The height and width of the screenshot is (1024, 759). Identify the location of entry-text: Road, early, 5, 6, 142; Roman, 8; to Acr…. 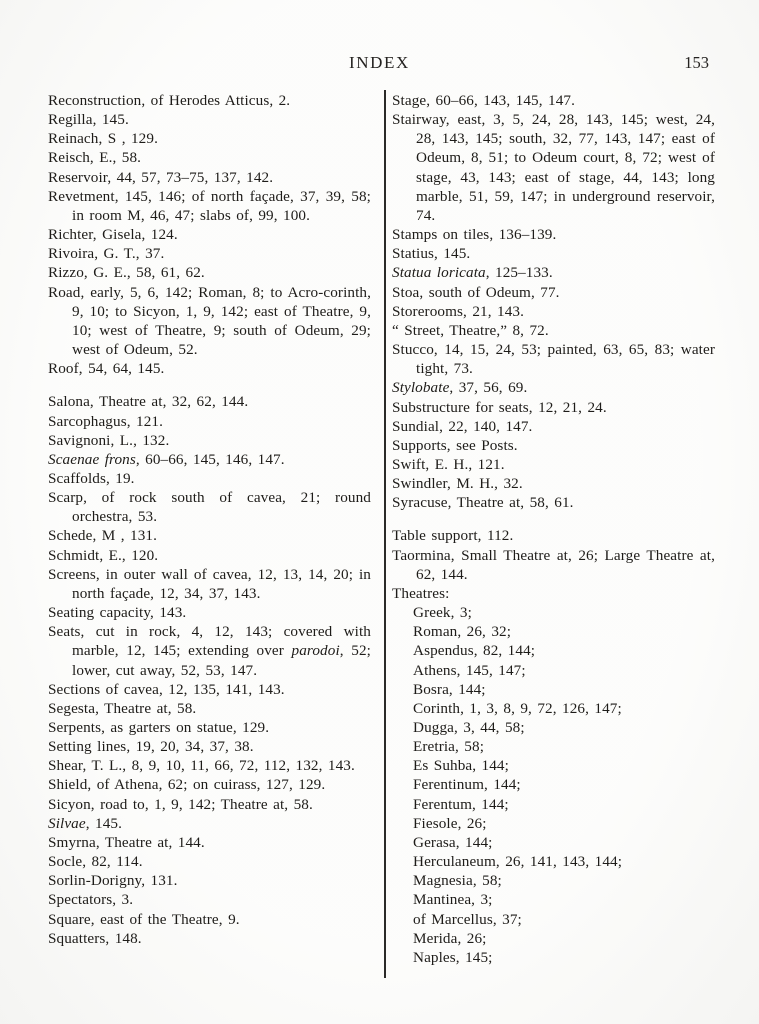
(209, 321).